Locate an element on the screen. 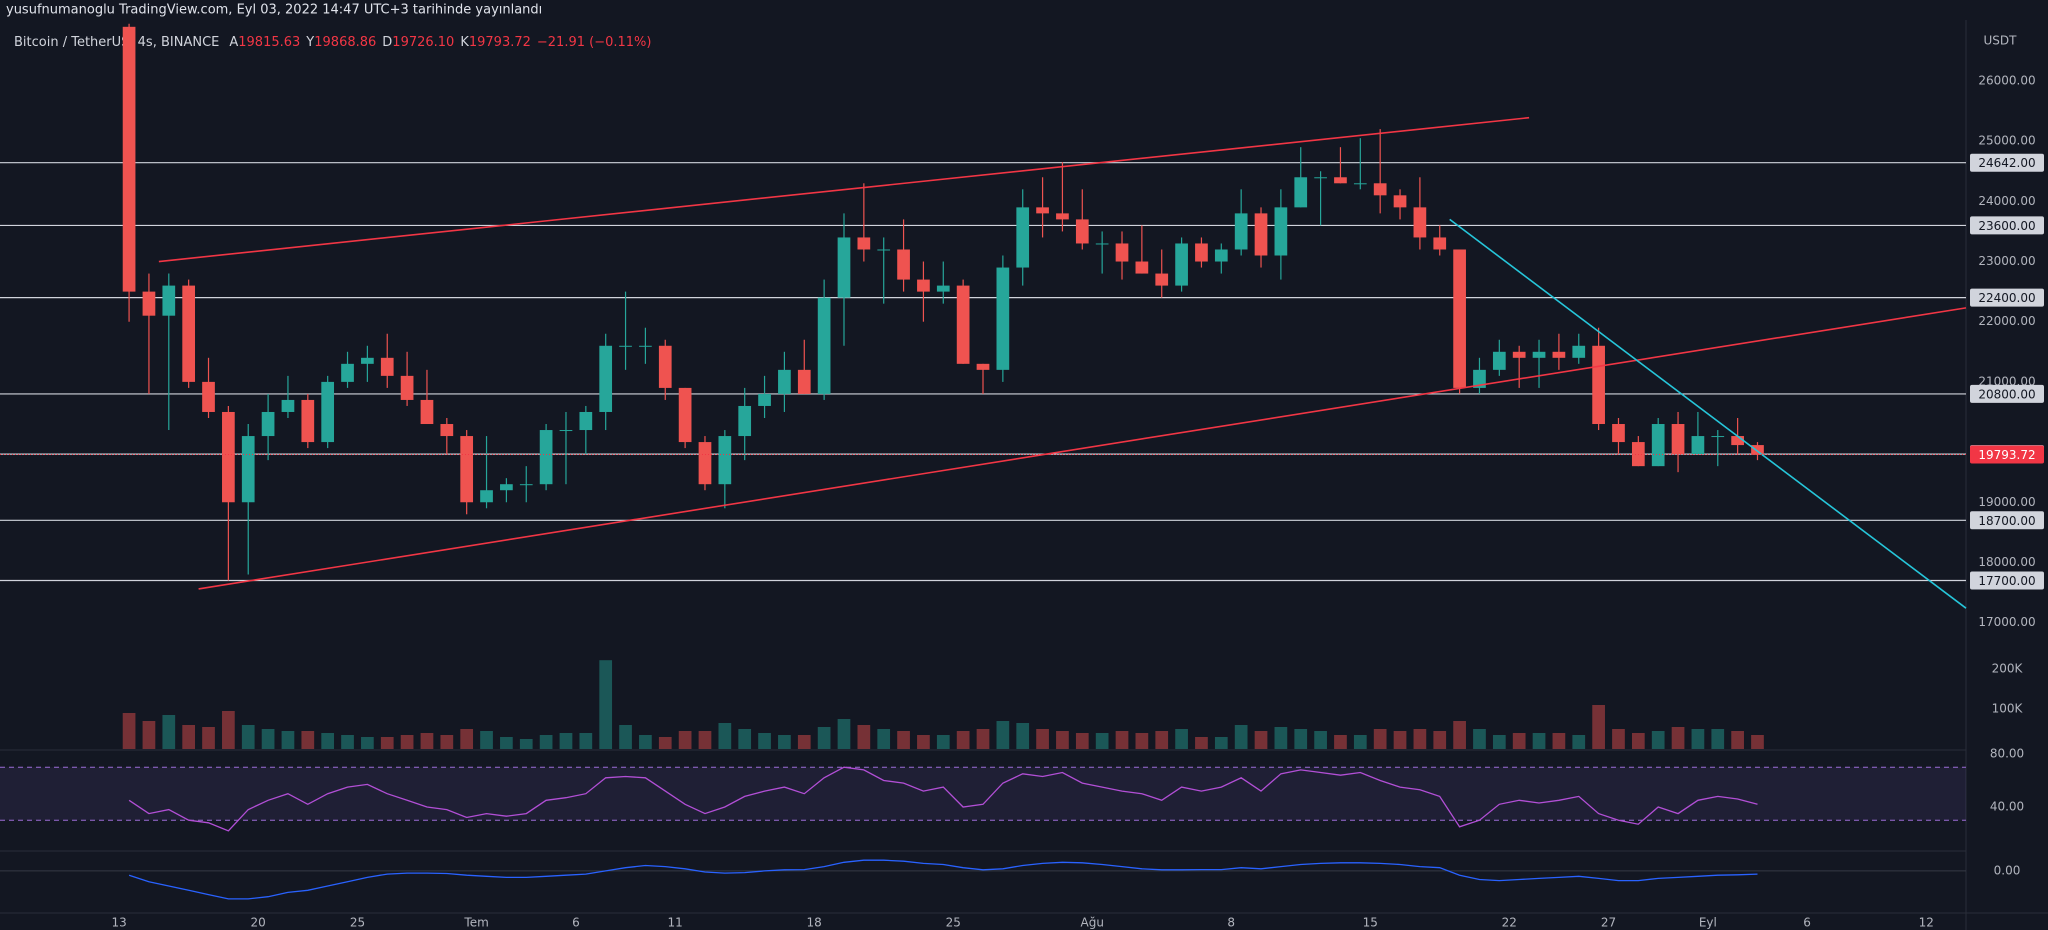 The image size is (2048, 930). x-tick-label: 20 is located at coordinates (258, 923).